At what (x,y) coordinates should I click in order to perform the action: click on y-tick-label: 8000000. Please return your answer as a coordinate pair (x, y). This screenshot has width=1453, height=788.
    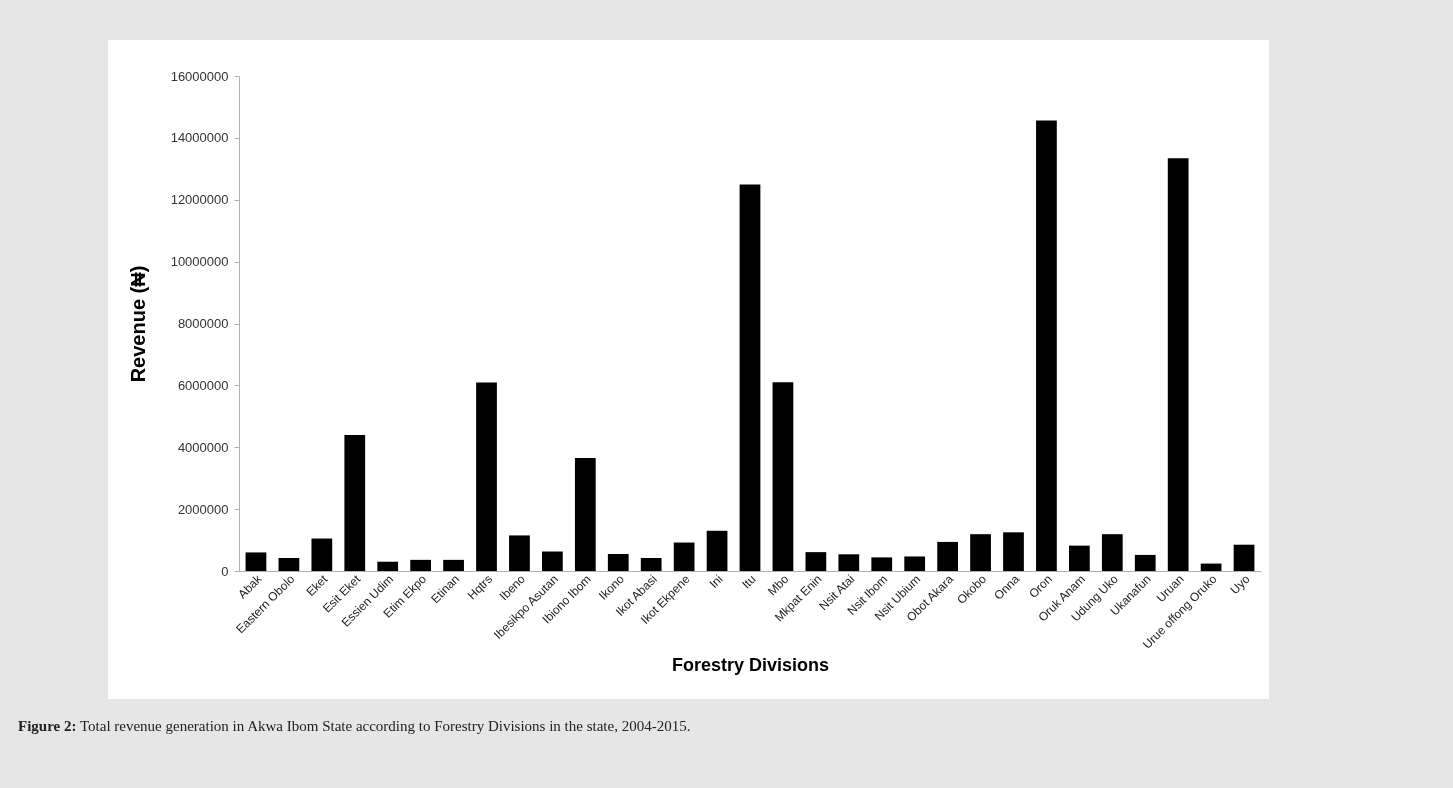
    Looking at the image, I should click on (203, 323).